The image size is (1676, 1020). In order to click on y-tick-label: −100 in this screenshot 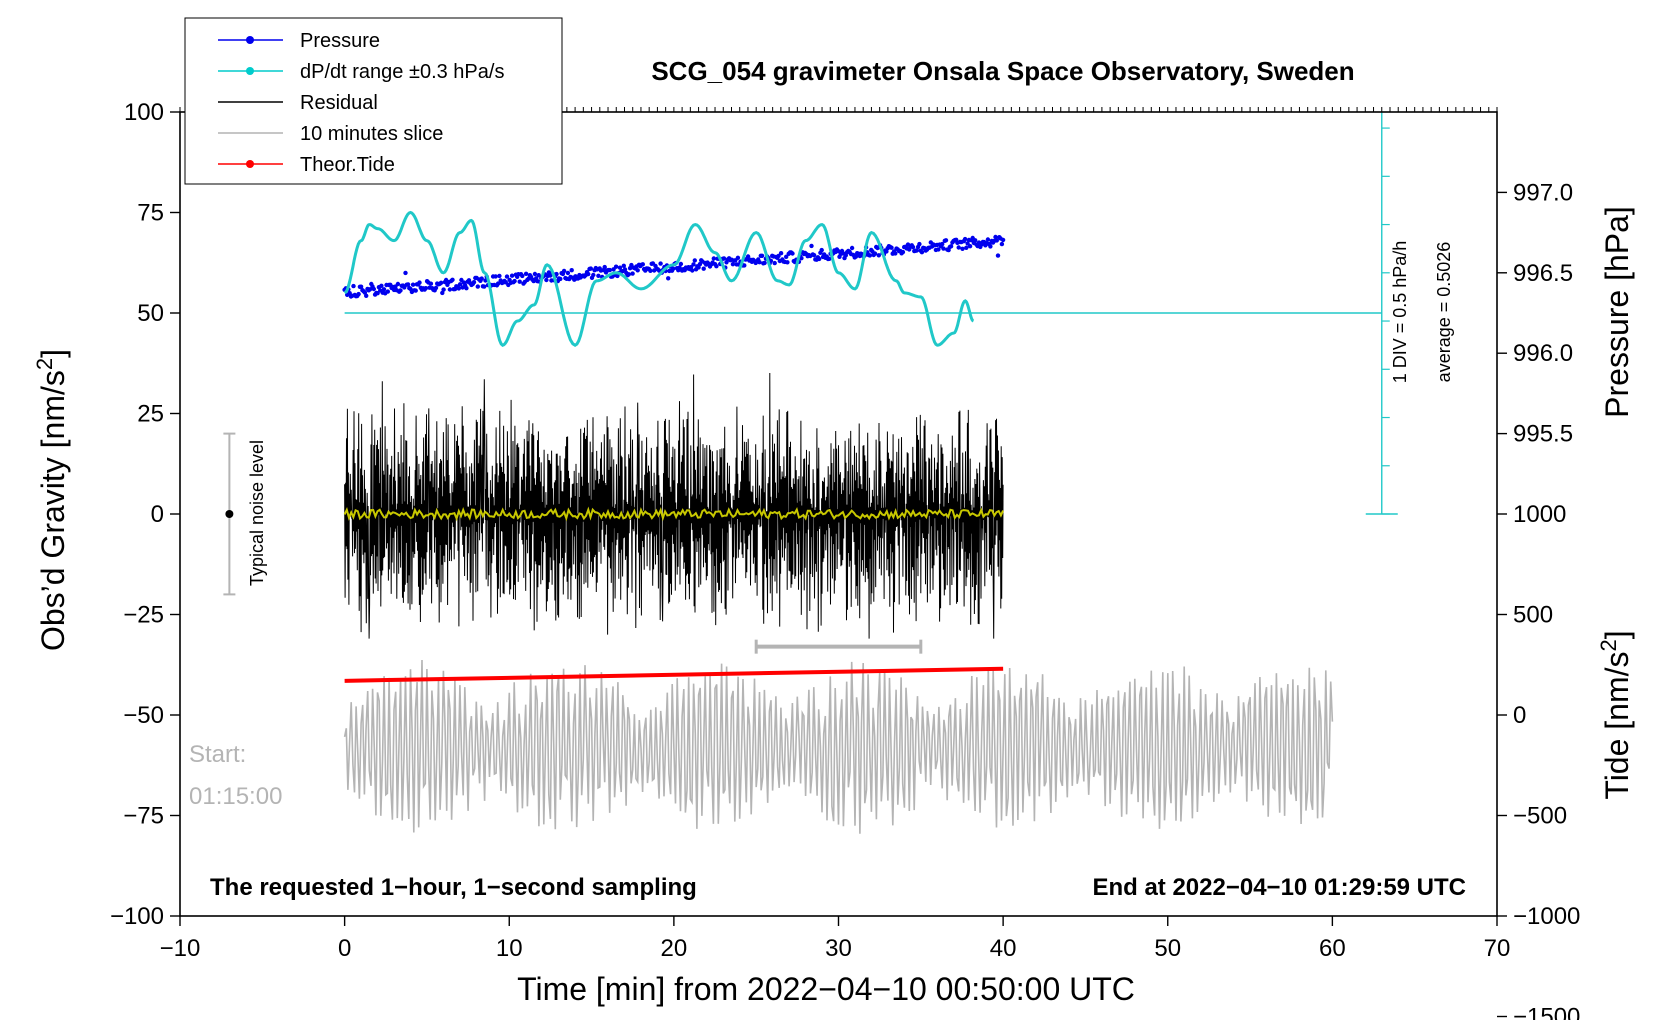, I will do `click(137, 916)`.